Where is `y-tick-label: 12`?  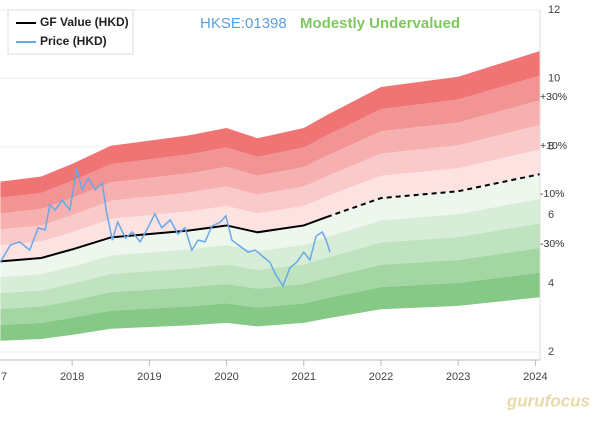
y-tick-label: 12 is located at coordinates (554, 10).